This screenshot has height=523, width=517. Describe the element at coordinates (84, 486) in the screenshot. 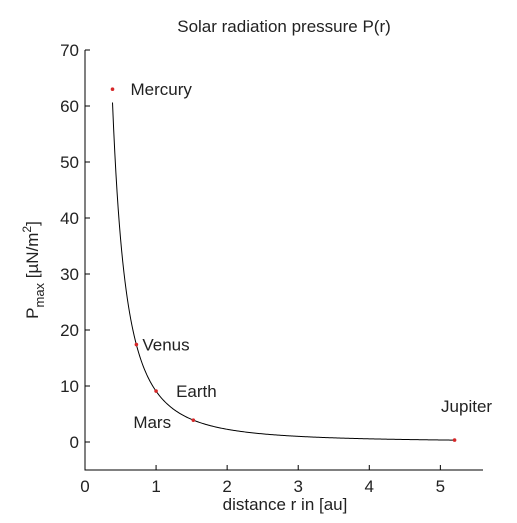

I see `x-tick-label: 0` at that location.